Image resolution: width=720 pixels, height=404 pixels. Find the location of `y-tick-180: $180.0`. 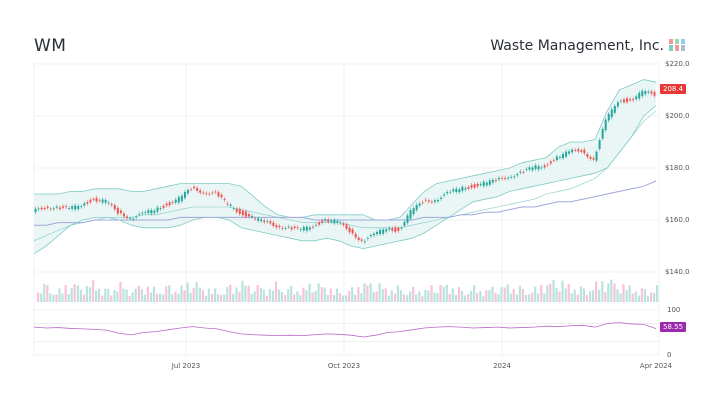

y-tick-180: $180.0 is located at coordinates (677, 168).